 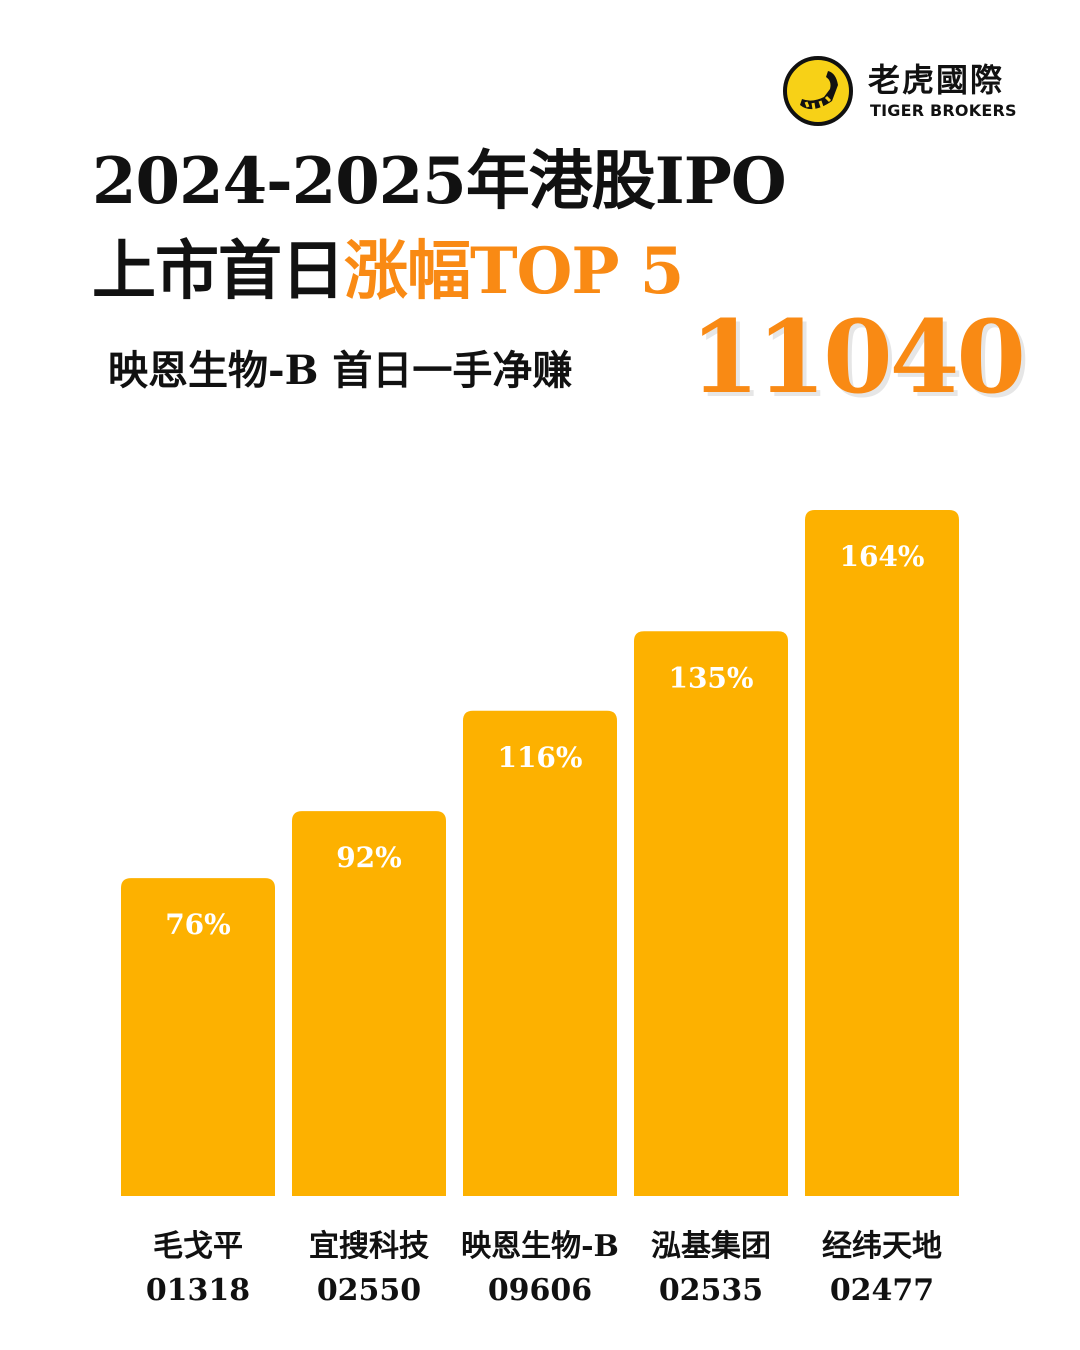 What do you see at coordinates (882, 1246) in the screenshot?
I see `category-name-label: 经纬天地` at bounding box center [882, 1246].